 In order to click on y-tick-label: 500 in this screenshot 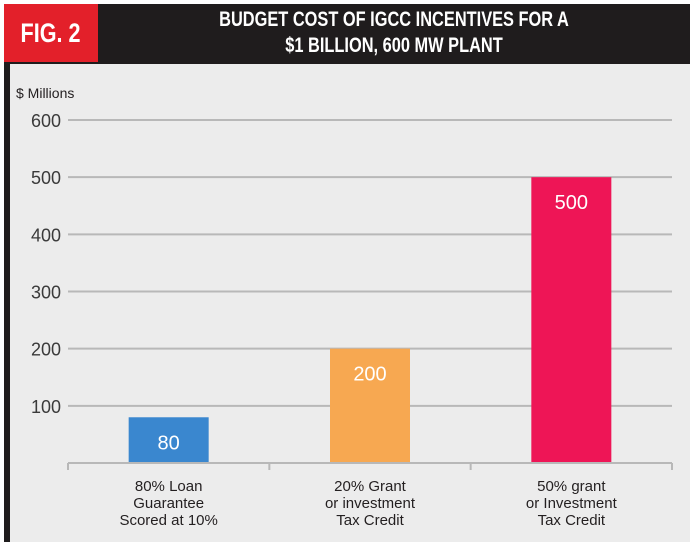, I will do `click(46, 178)`.